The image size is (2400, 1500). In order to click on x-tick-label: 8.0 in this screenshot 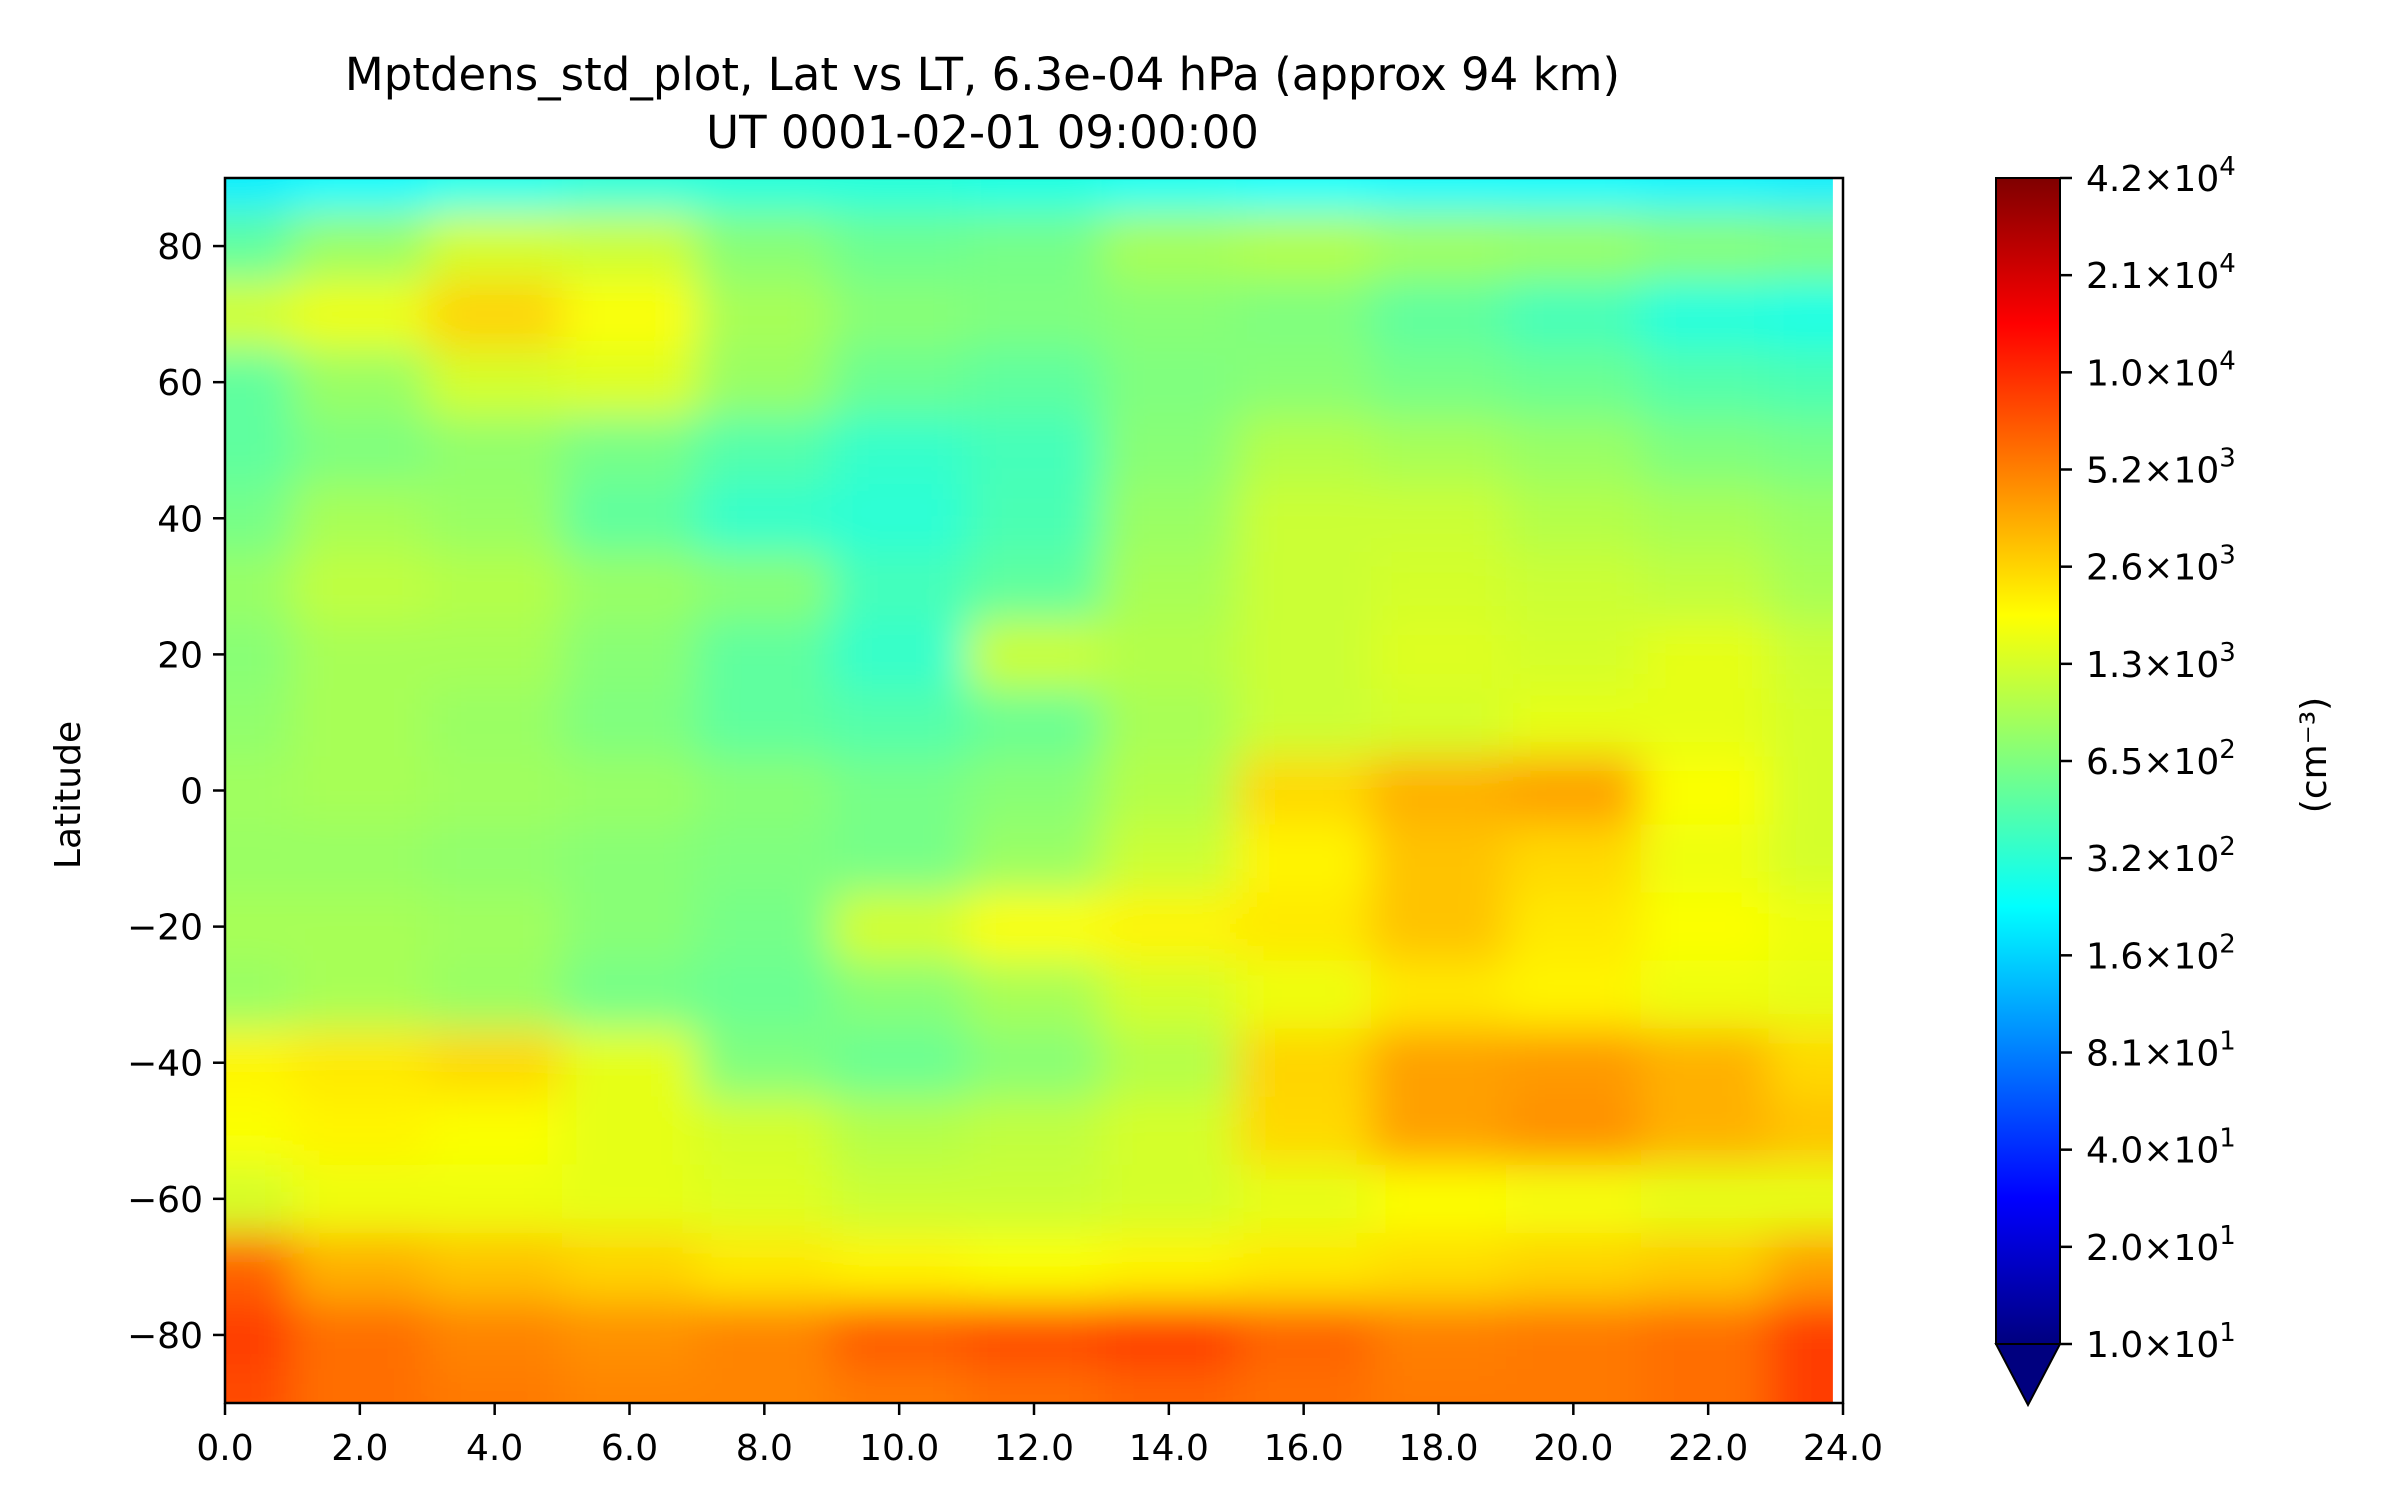, I will do `click(764, 1448)`.